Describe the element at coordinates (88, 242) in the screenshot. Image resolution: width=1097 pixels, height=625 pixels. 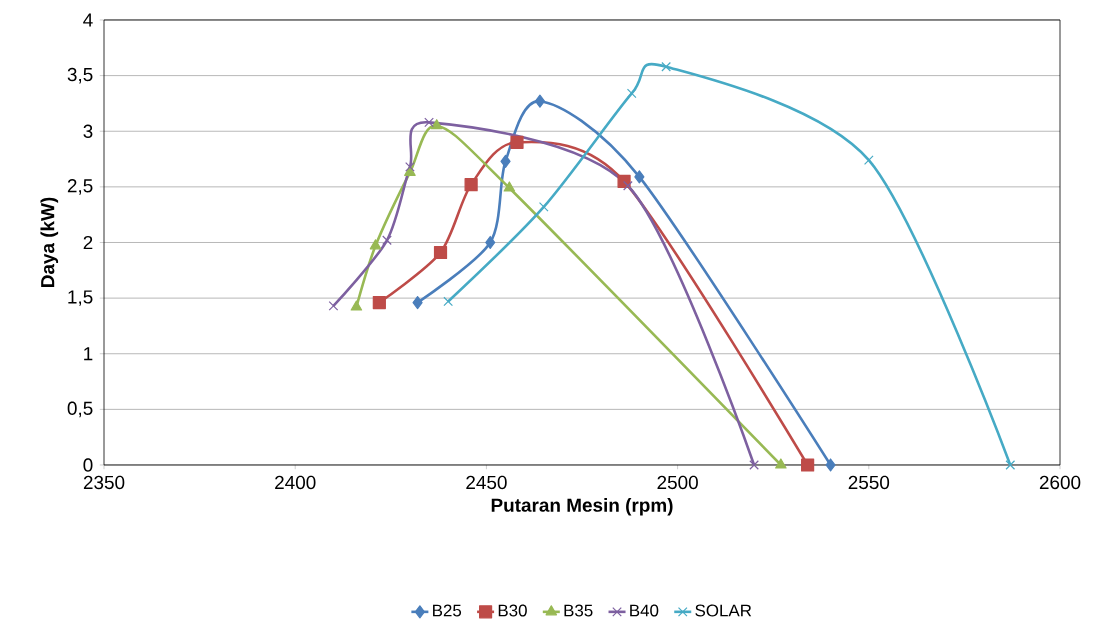
I see `y-tick-label: 2` at that location.